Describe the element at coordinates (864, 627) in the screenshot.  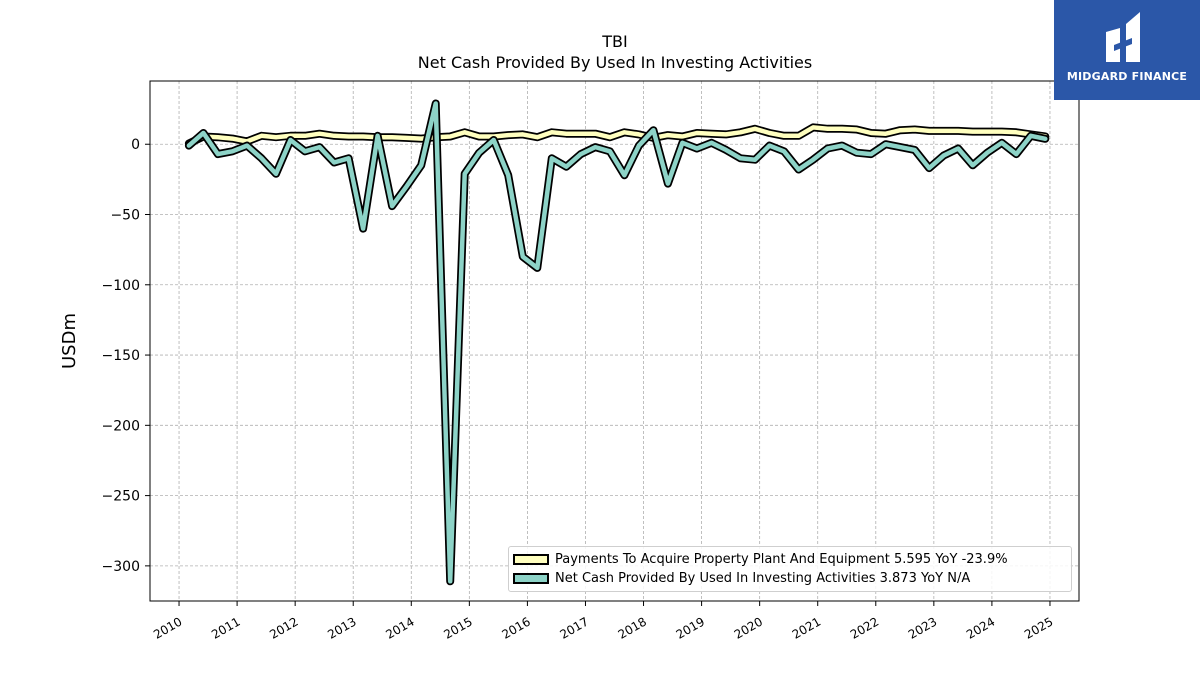
I see `x-tick-label: 2022` at that location.